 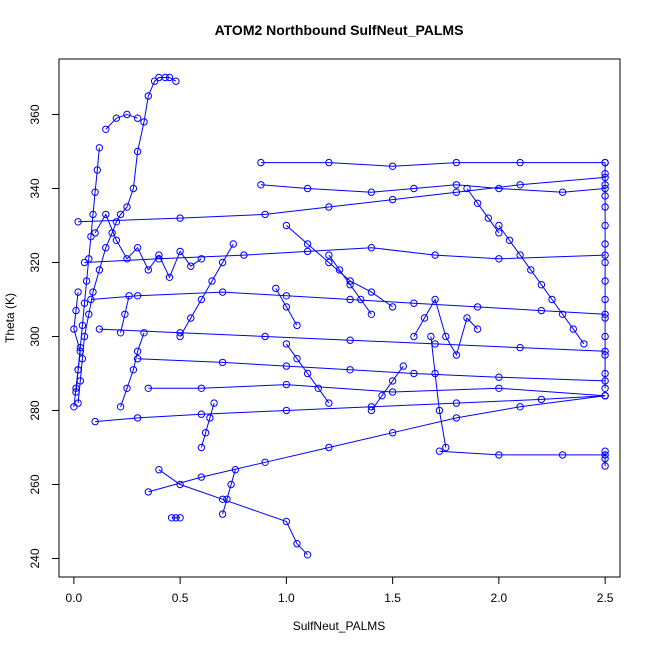 What do you see at coordinates (35, 188) in the screenshot?
I see `y-tick-label: 340` at bounding box center [35, 188].